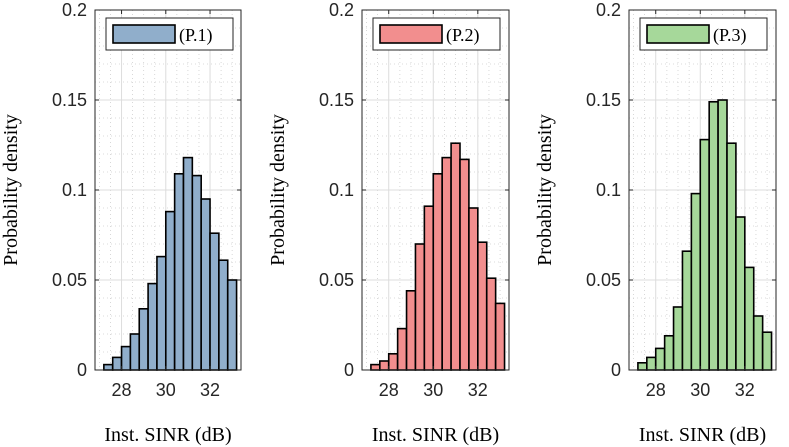 This screenshot has width=789, height=447. What do you see at coordinates (196, 35) in the screenshot?
I see `legend-entry: (P.1)` at bounding box center [196, 35].